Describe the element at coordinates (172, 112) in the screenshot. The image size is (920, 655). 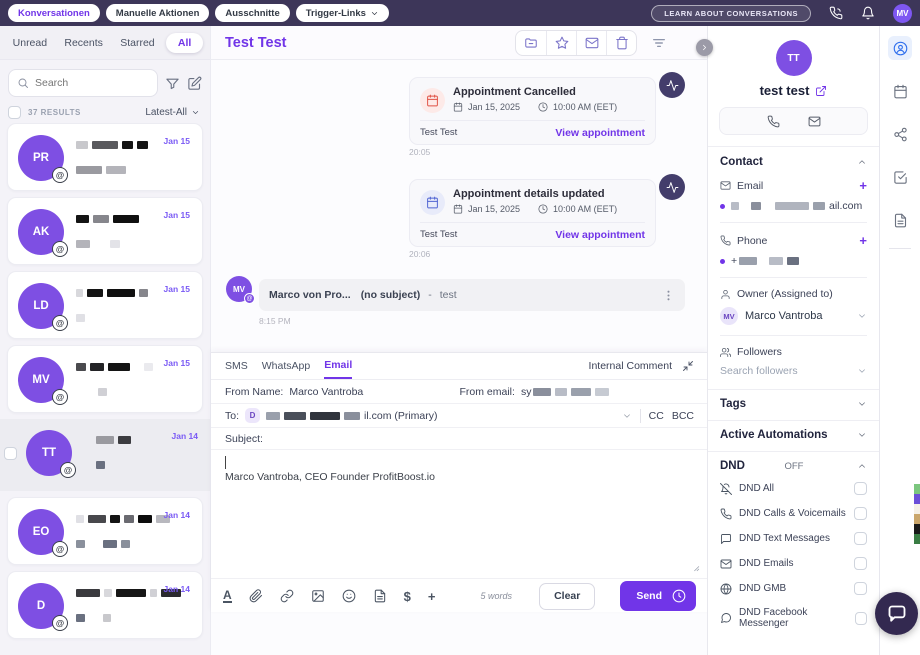
I see `sort-dropdown: Latest-All` at that location.